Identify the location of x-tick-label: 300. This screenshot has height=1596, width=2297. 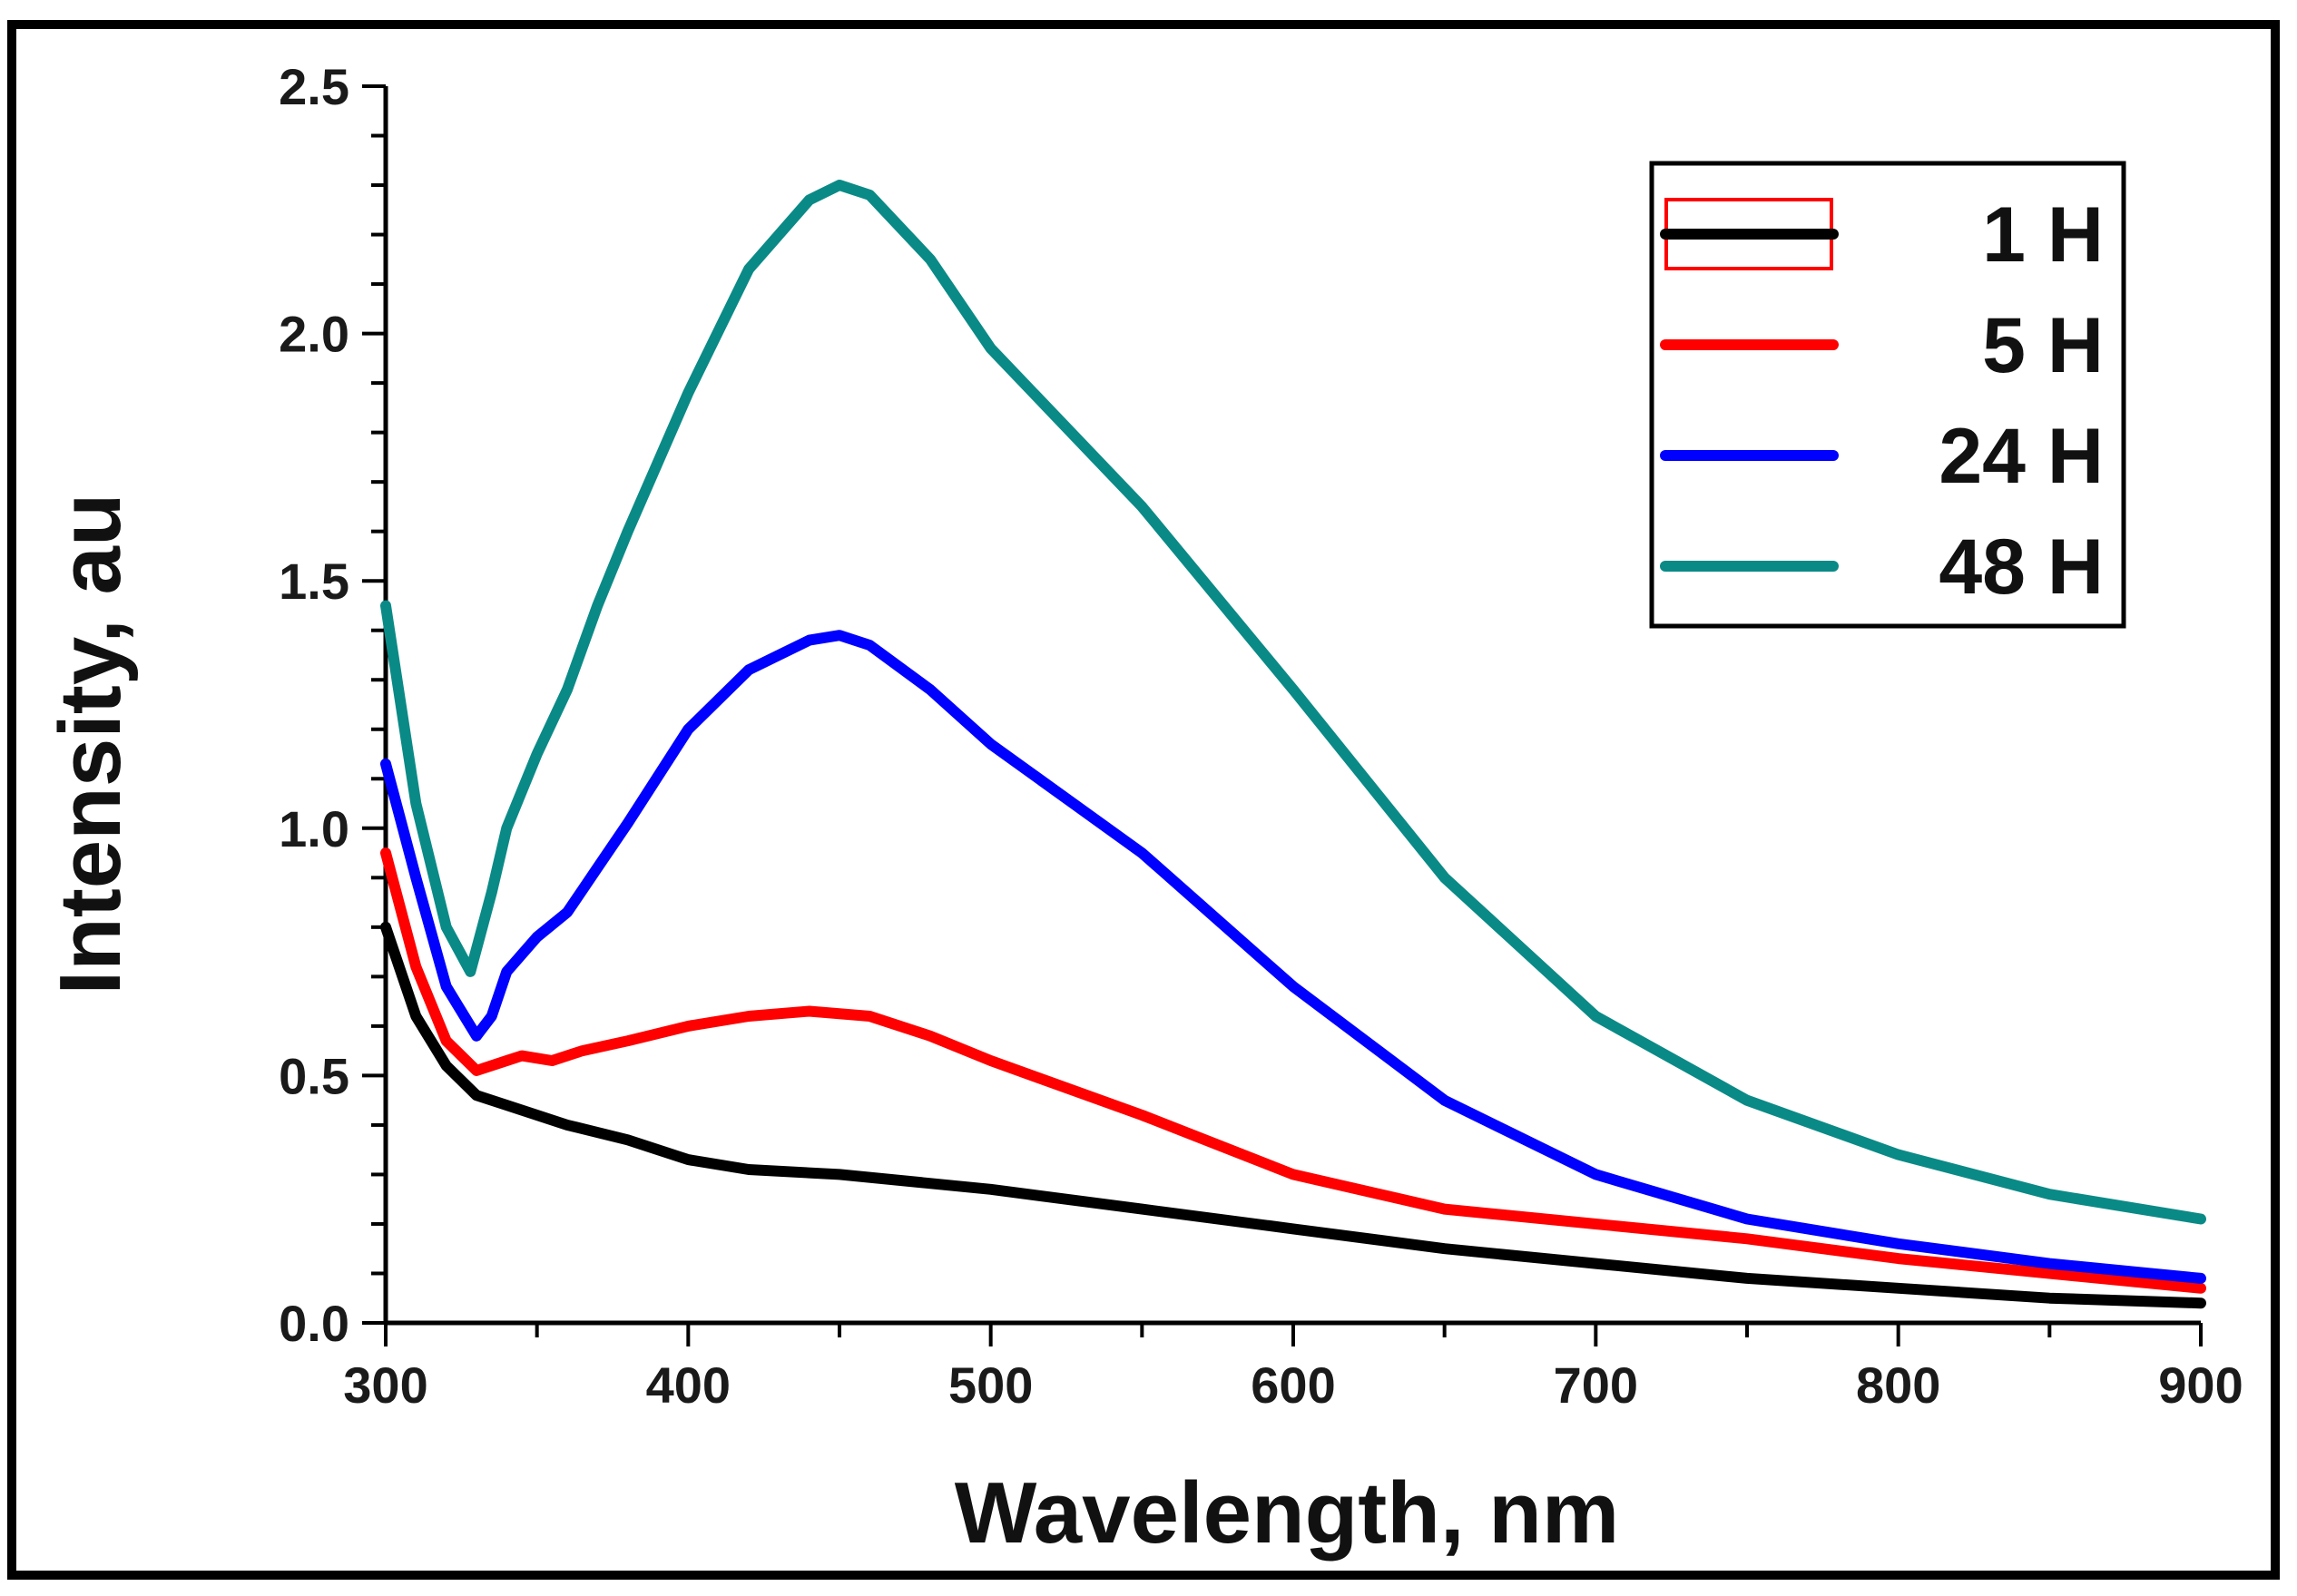
(385, 1385).